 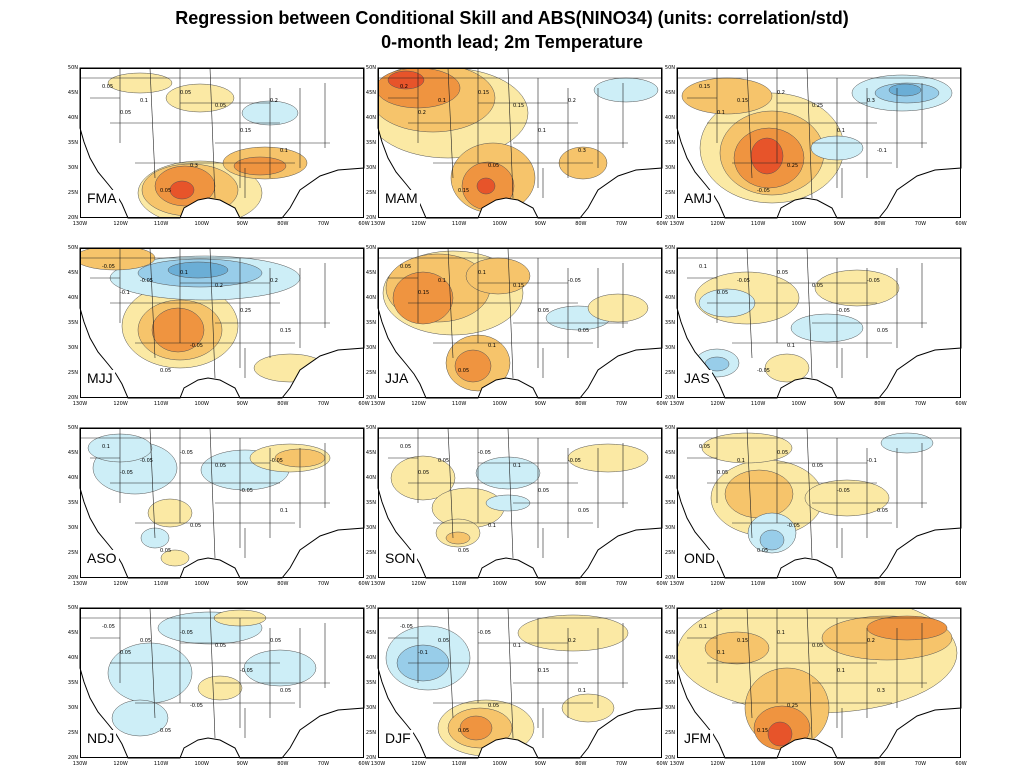 What do you see at coordinates (697, 378) in the screenshot?
I see `season-label: JAS` at bounding box center [697, 378].